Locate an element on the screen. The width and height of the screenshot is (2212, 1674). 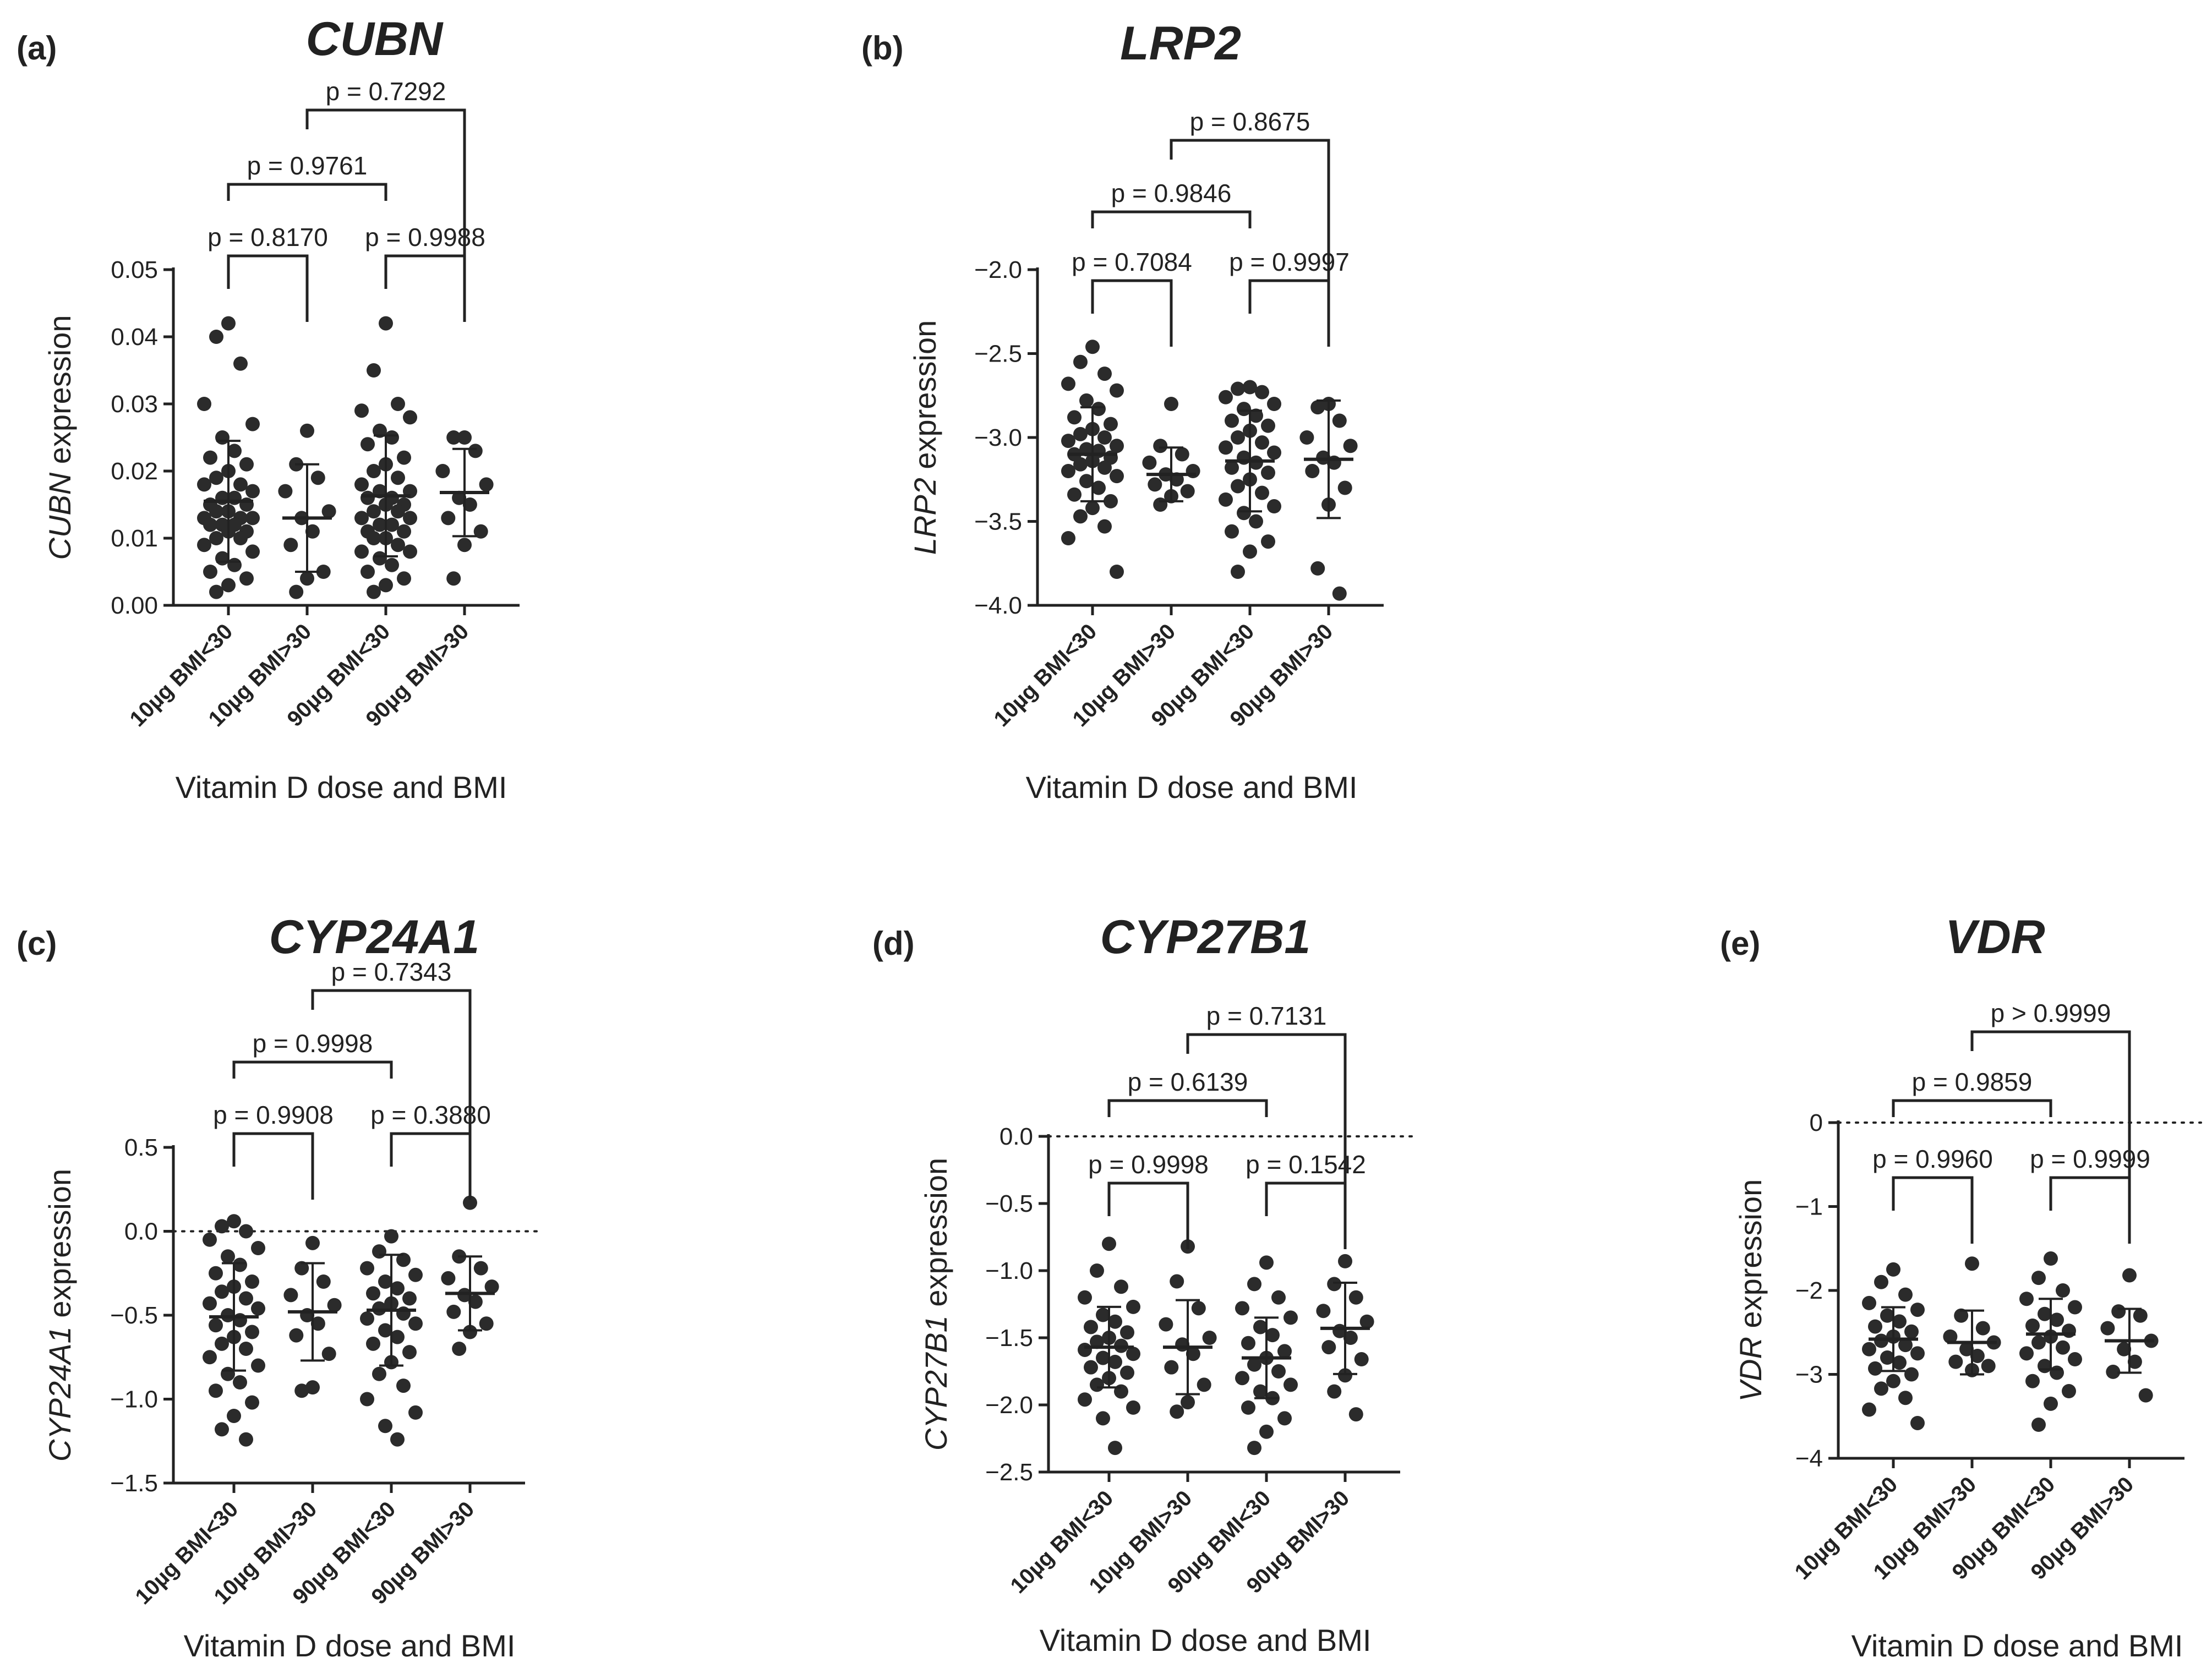
panel-letter: (d) is located at coordinates (893, 943).